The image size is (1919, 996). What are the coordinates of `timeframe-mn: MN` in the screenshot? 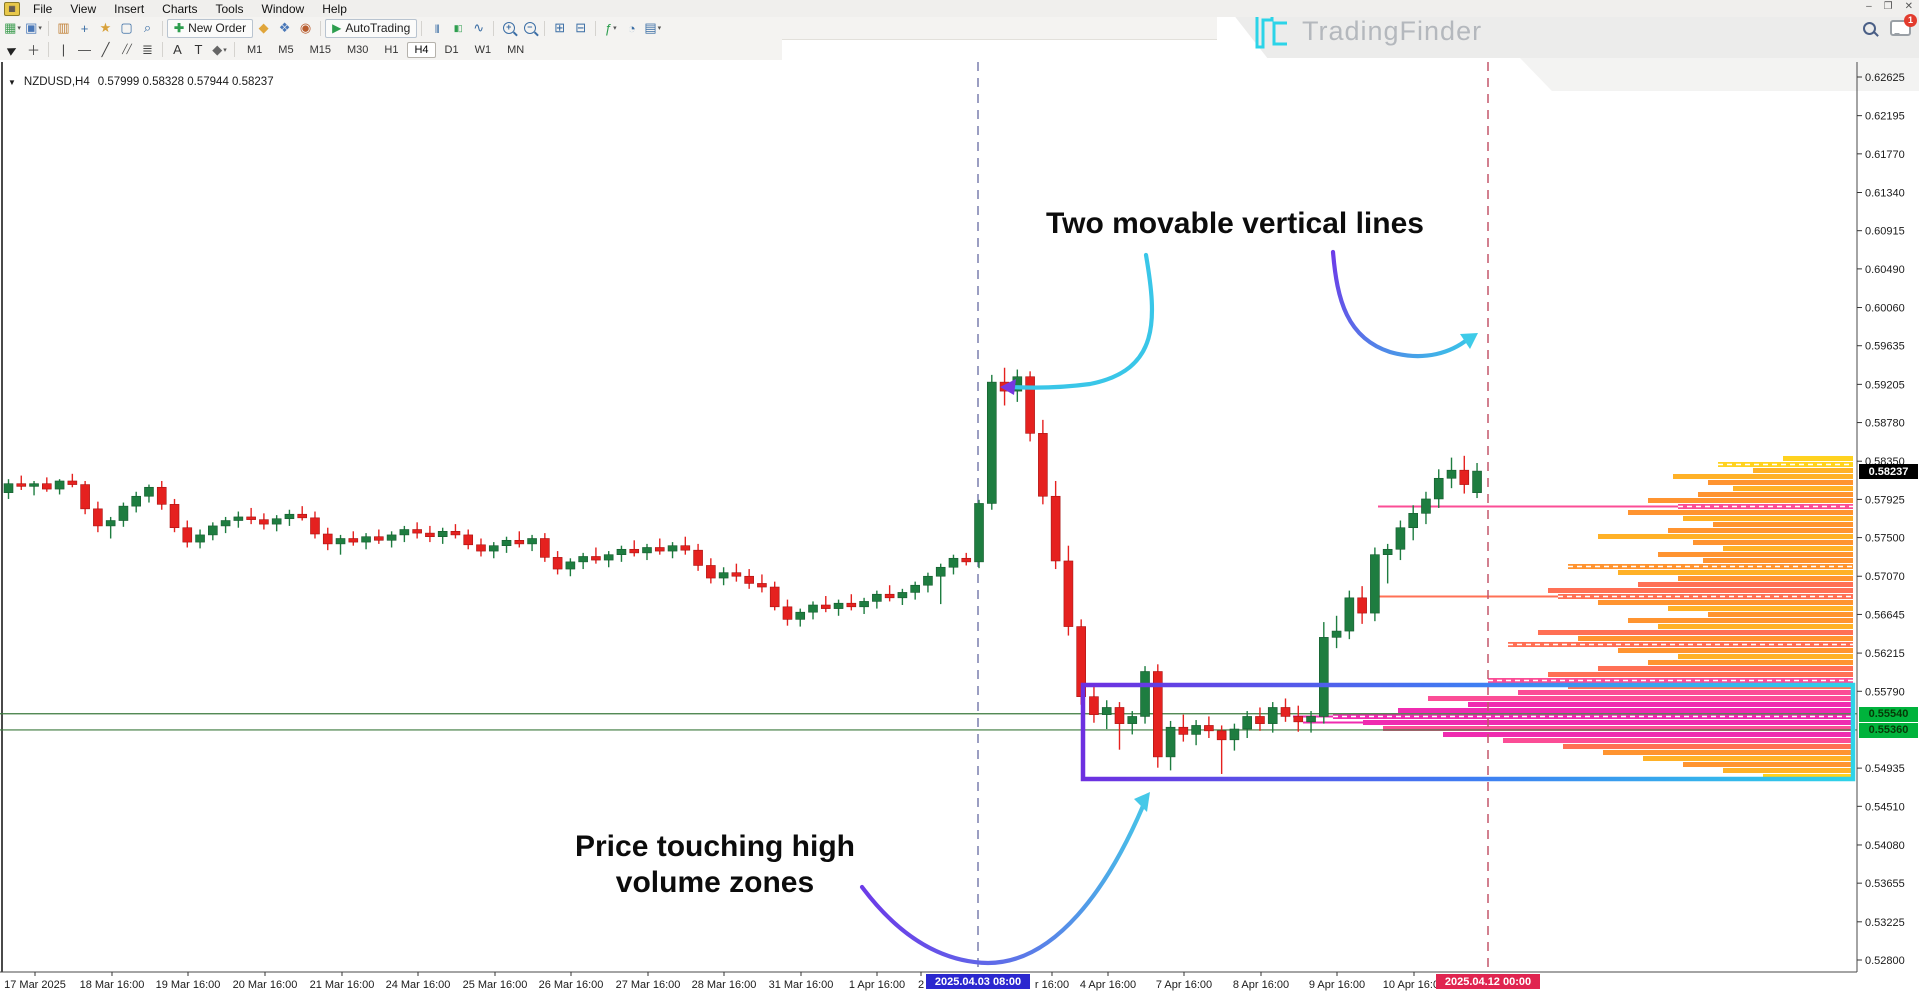 It's located at (516, 49).